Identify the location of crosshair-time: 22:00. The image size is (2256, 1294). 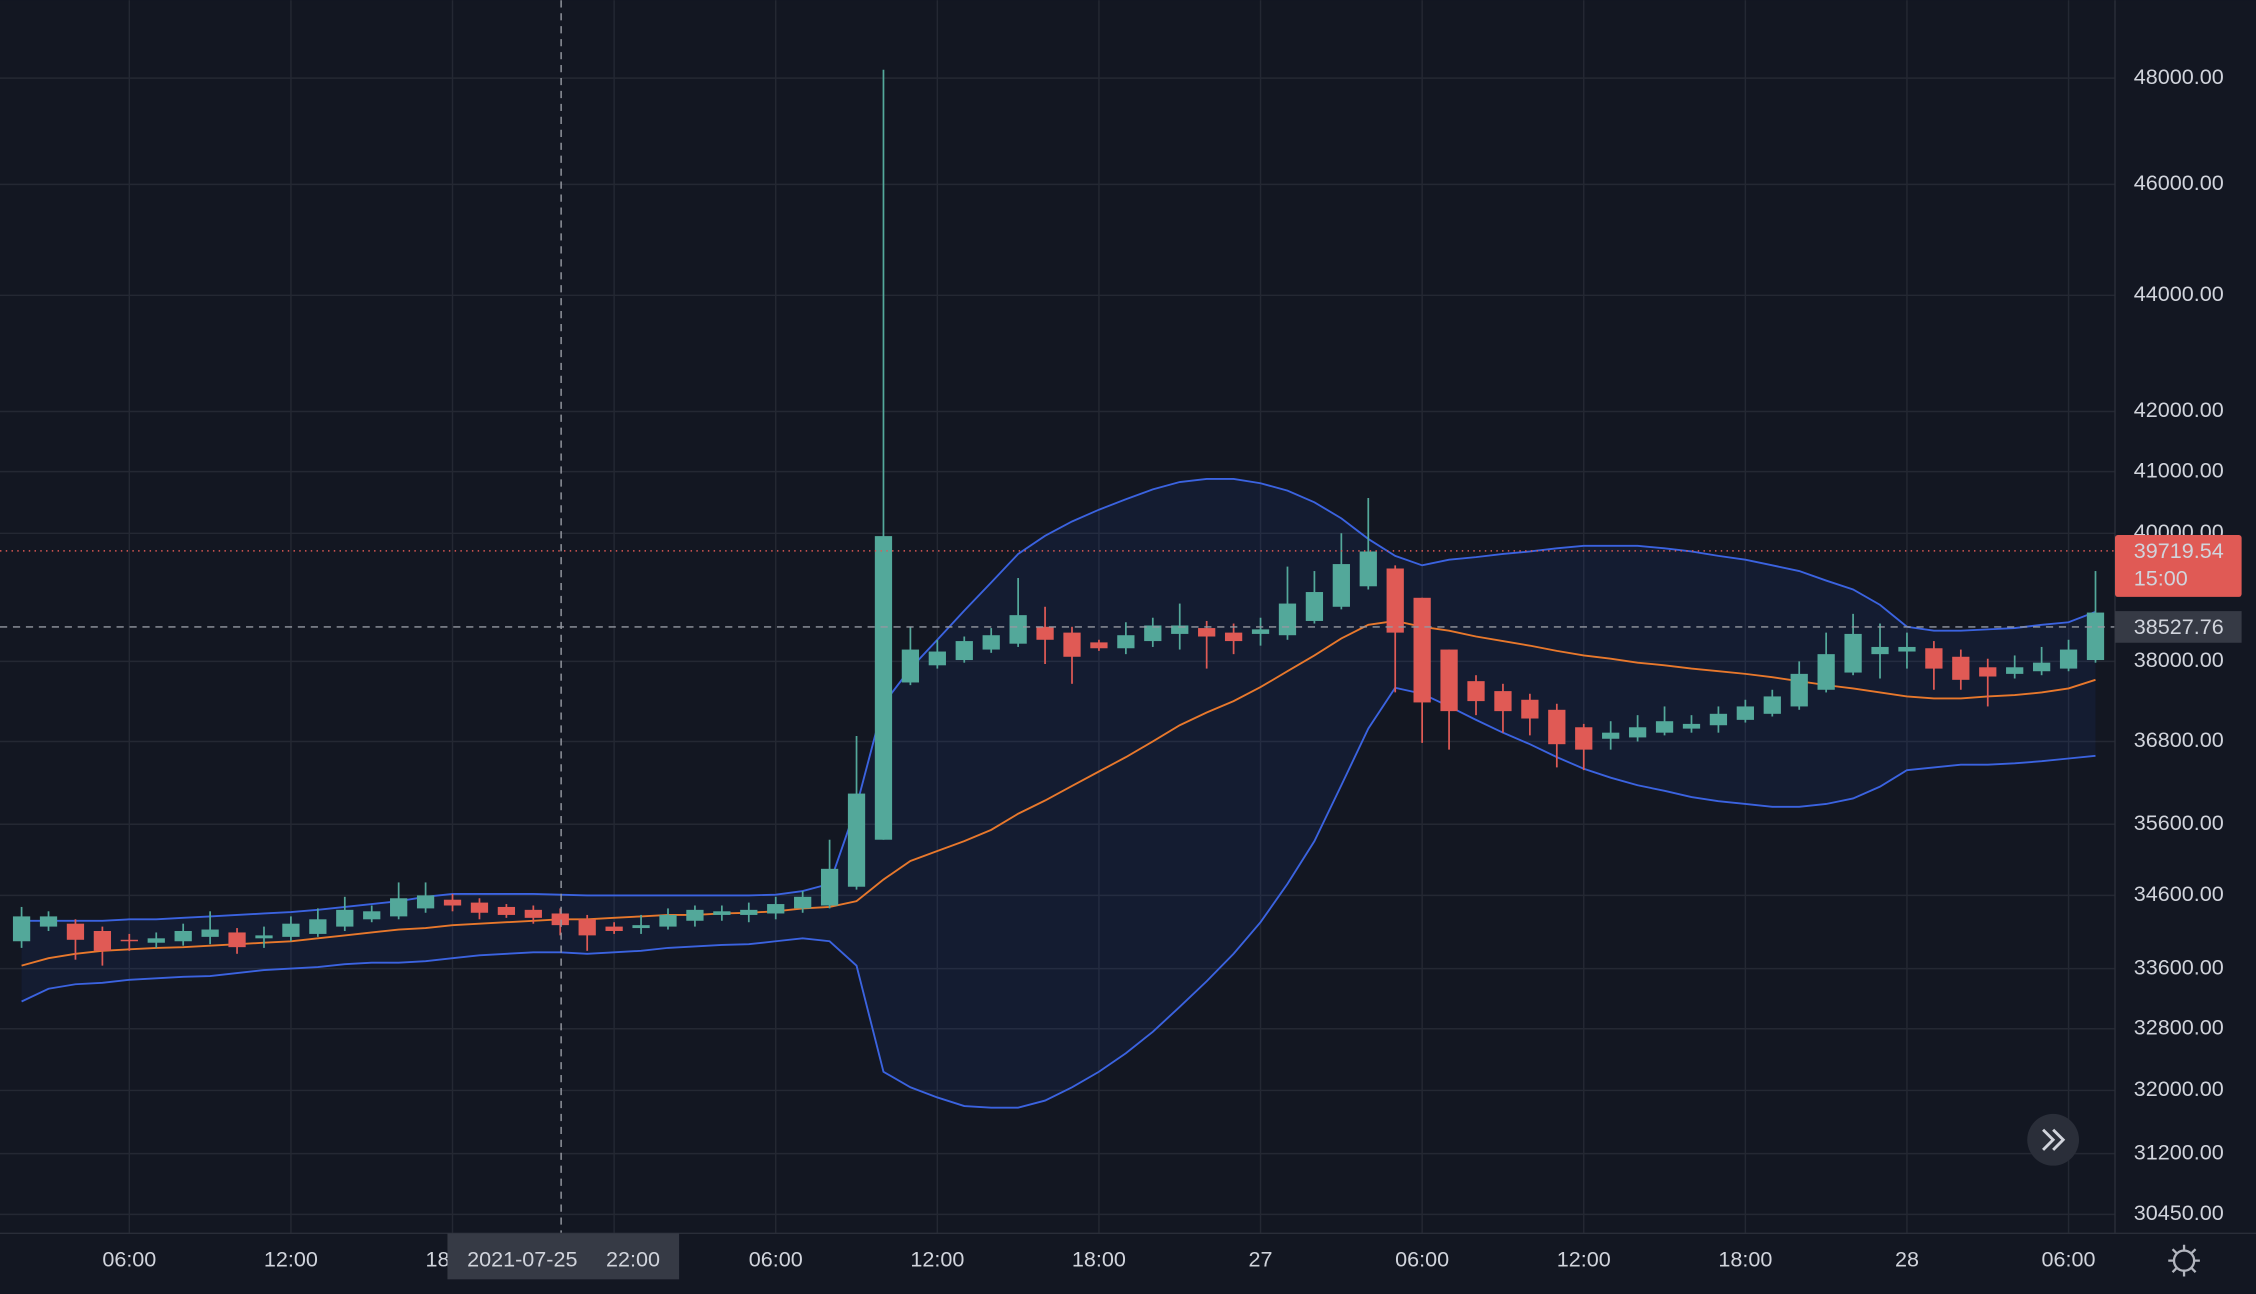
(633, 1258).